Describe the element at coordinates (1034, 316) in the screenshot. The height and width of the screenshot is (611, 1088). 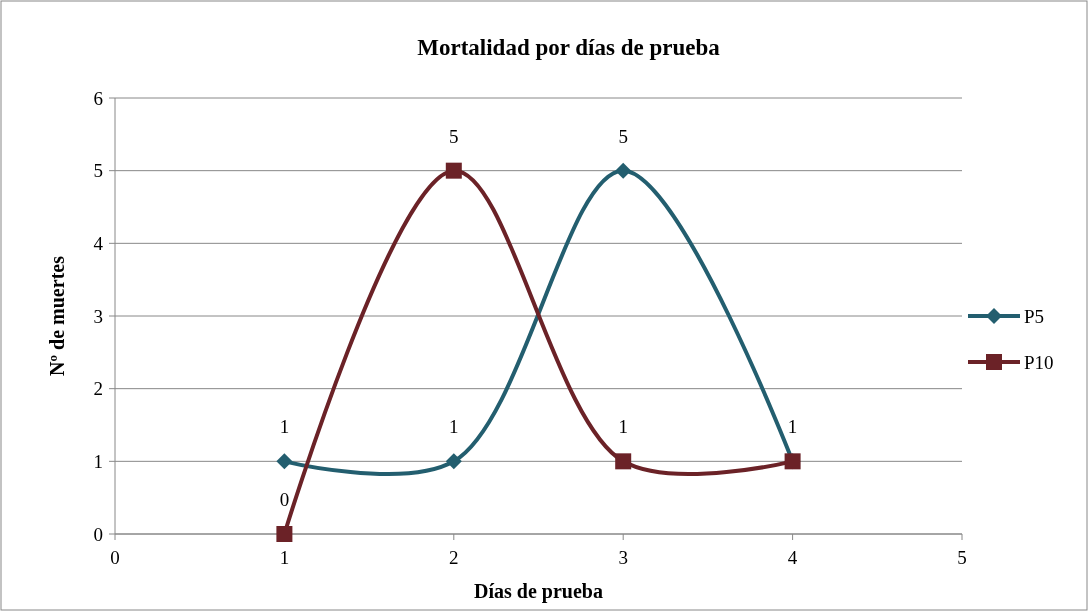
I see `legend-label: P5` at that location.